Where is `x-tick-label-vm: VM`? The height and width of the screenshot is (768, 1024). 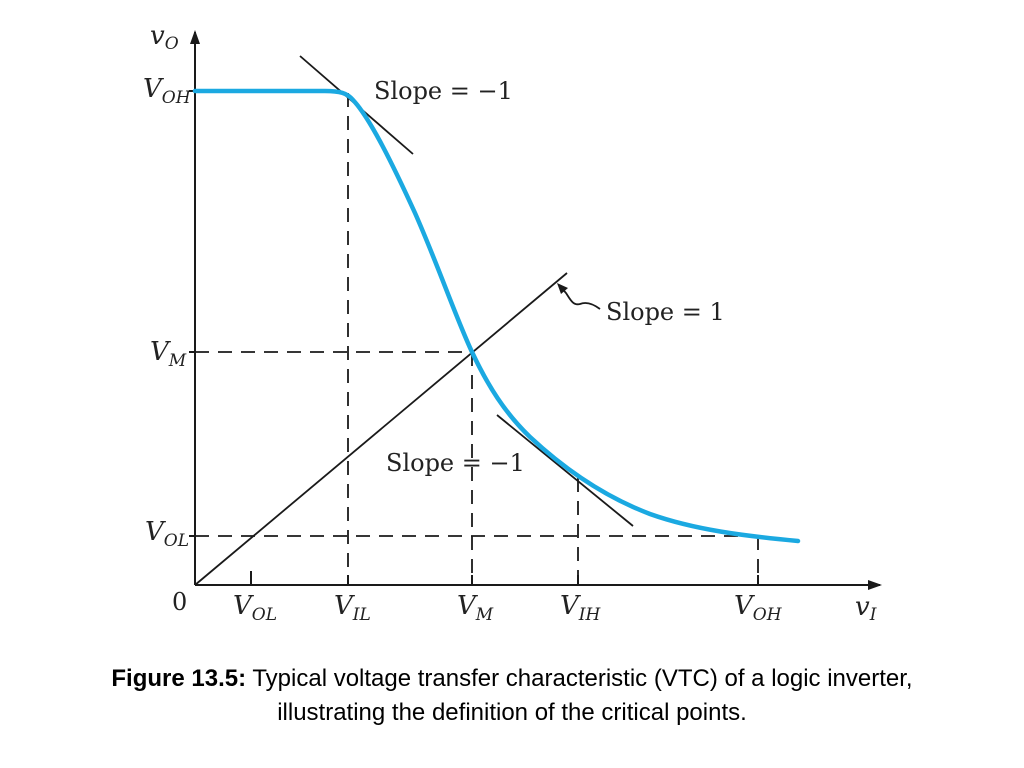
x-tick-label-vm: VM is located at coordinates (475, 608).